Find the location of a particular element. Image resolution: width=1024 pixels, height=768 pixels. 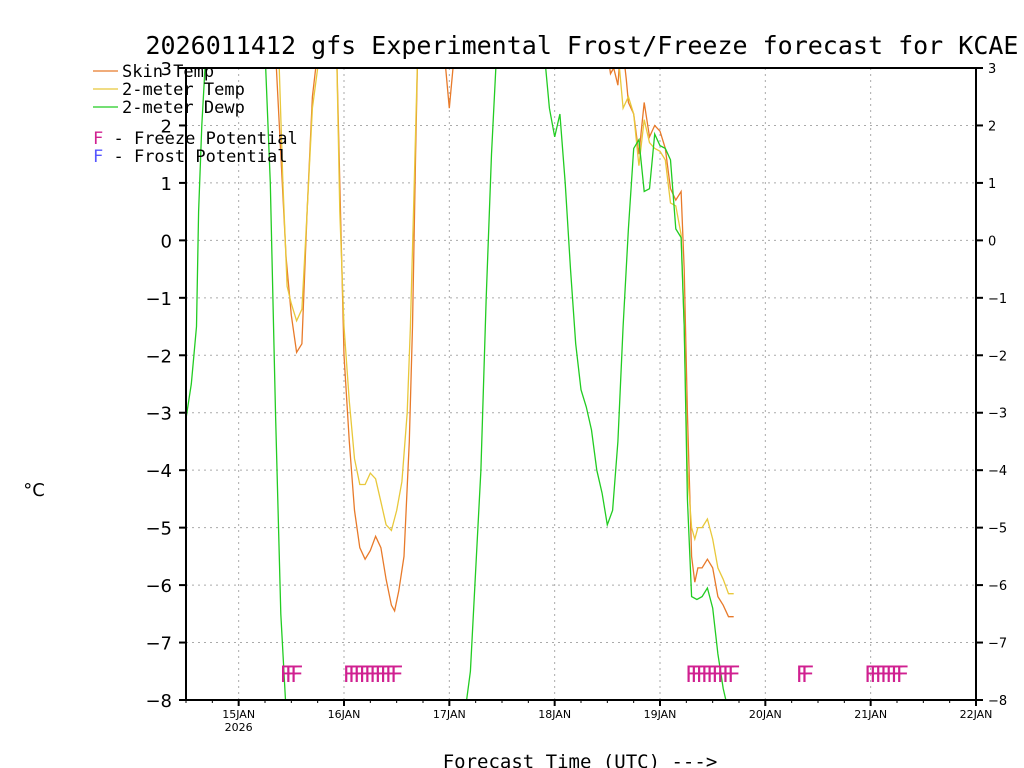

x-tick-label: 19JAN is located at coordinates (660, 714).